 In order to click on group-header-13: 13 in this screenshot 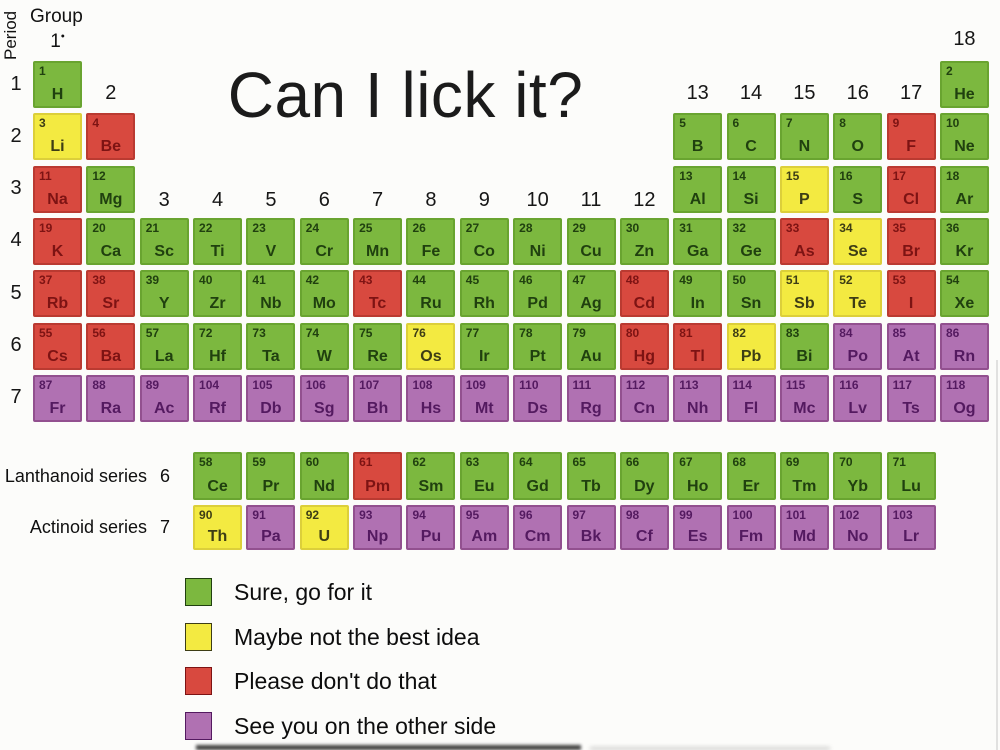, I will do `click(697, 93)`.